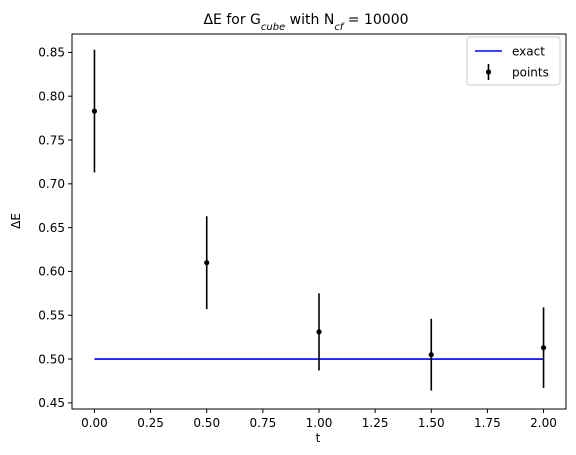 Image resolution: width=576 pixels, height=455 pixels. Describe the element at coordinates (94, 423) in the screenshot. I see `x-tick-label: 0.00` at that location.